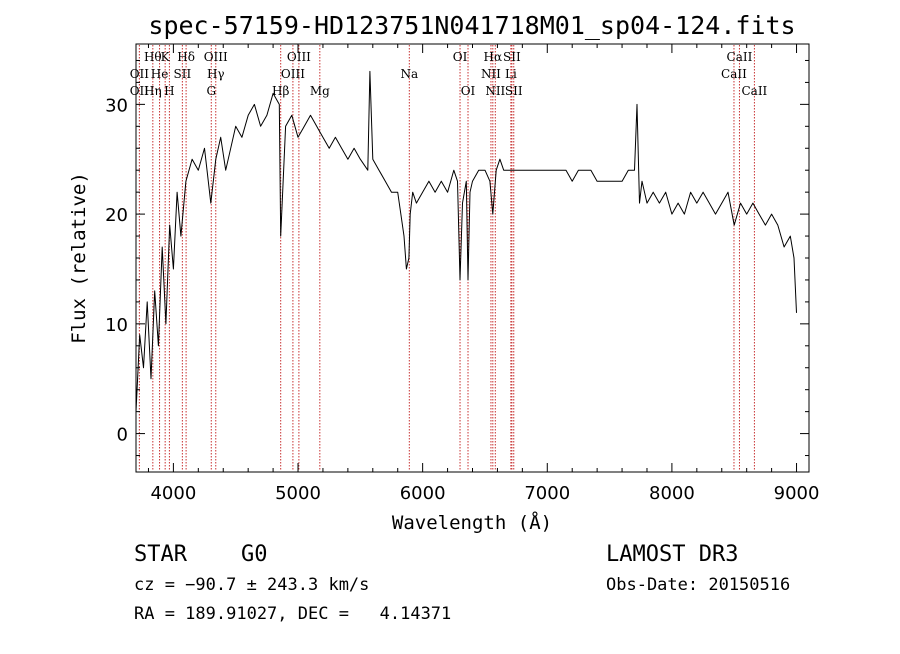  I want to click on line-marker-label: Hα, so click(493, 57).